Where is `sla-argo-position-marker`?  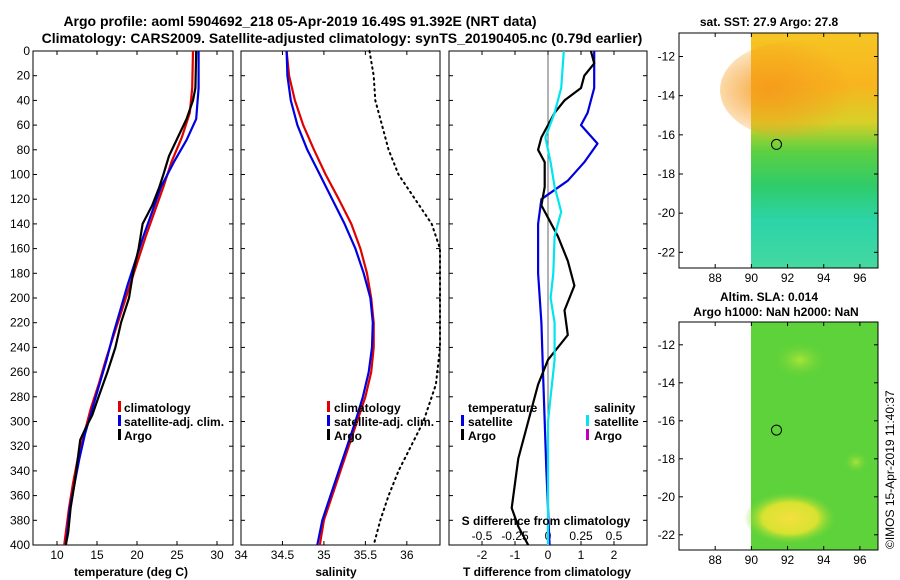 sla-argo-position-marker is located at coordinates (776, 430).